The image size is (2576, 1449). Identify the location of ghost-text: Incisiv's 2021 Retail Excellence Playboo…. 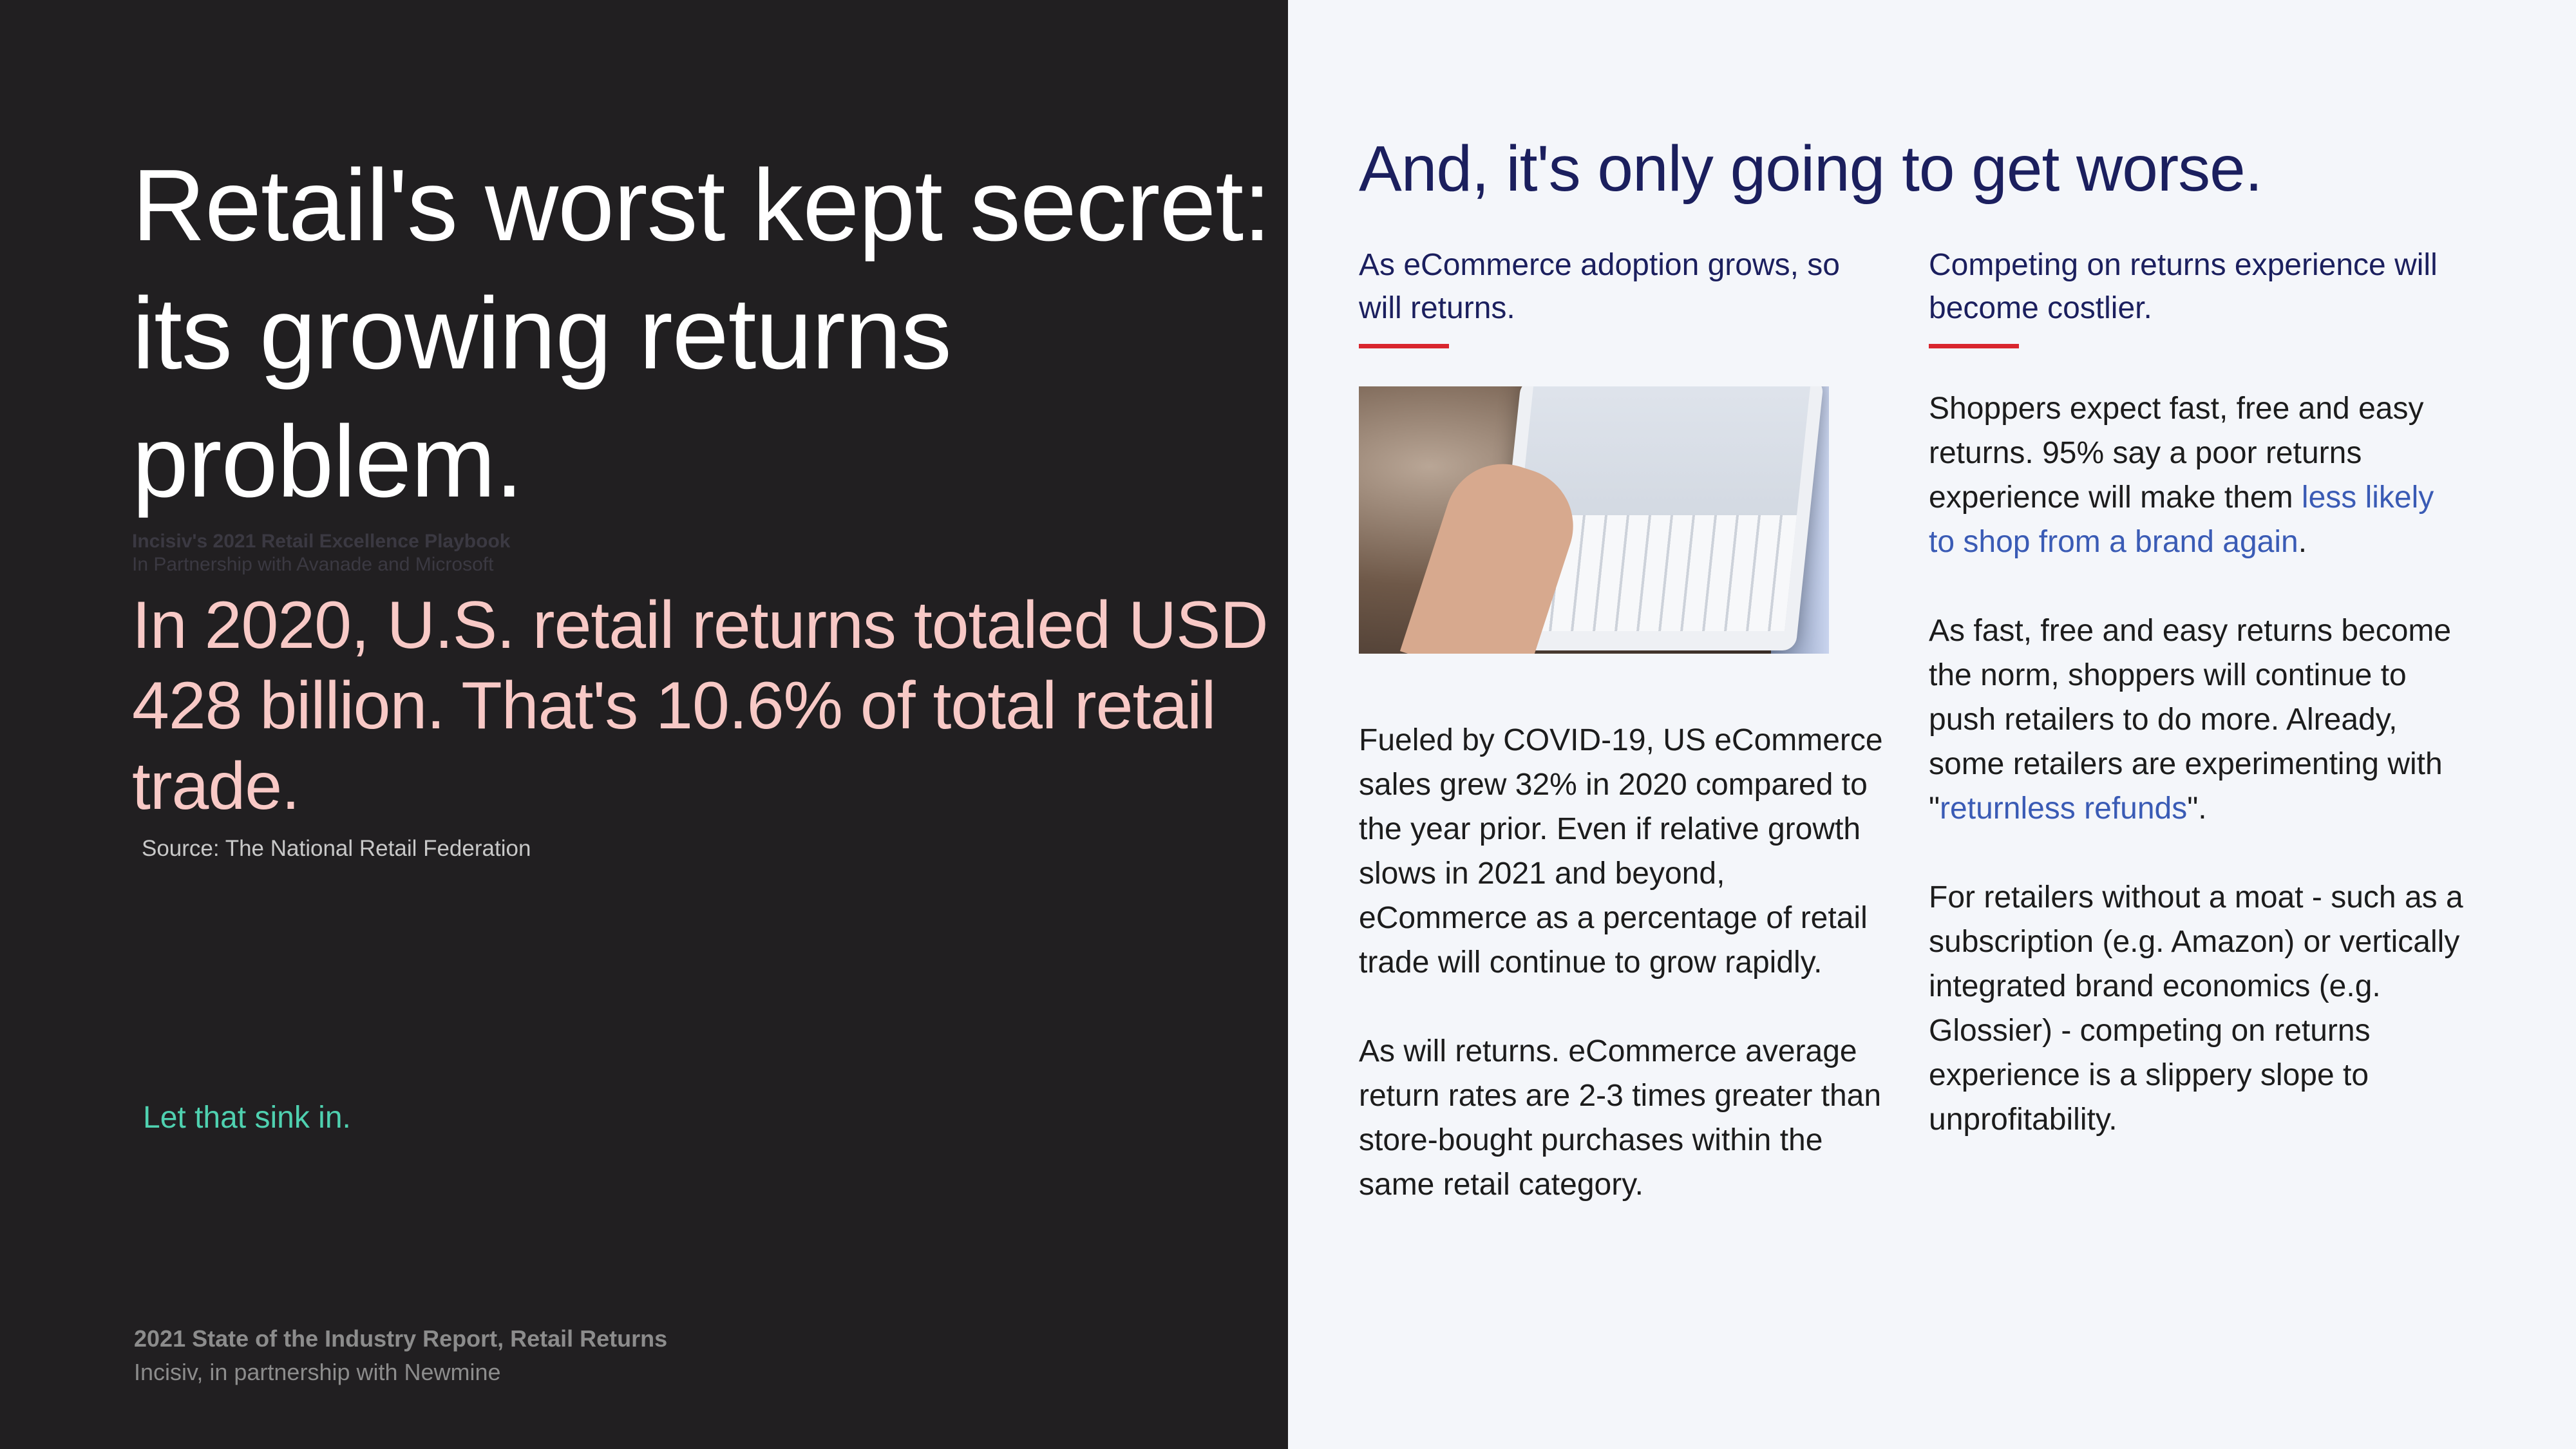
(321, 553).